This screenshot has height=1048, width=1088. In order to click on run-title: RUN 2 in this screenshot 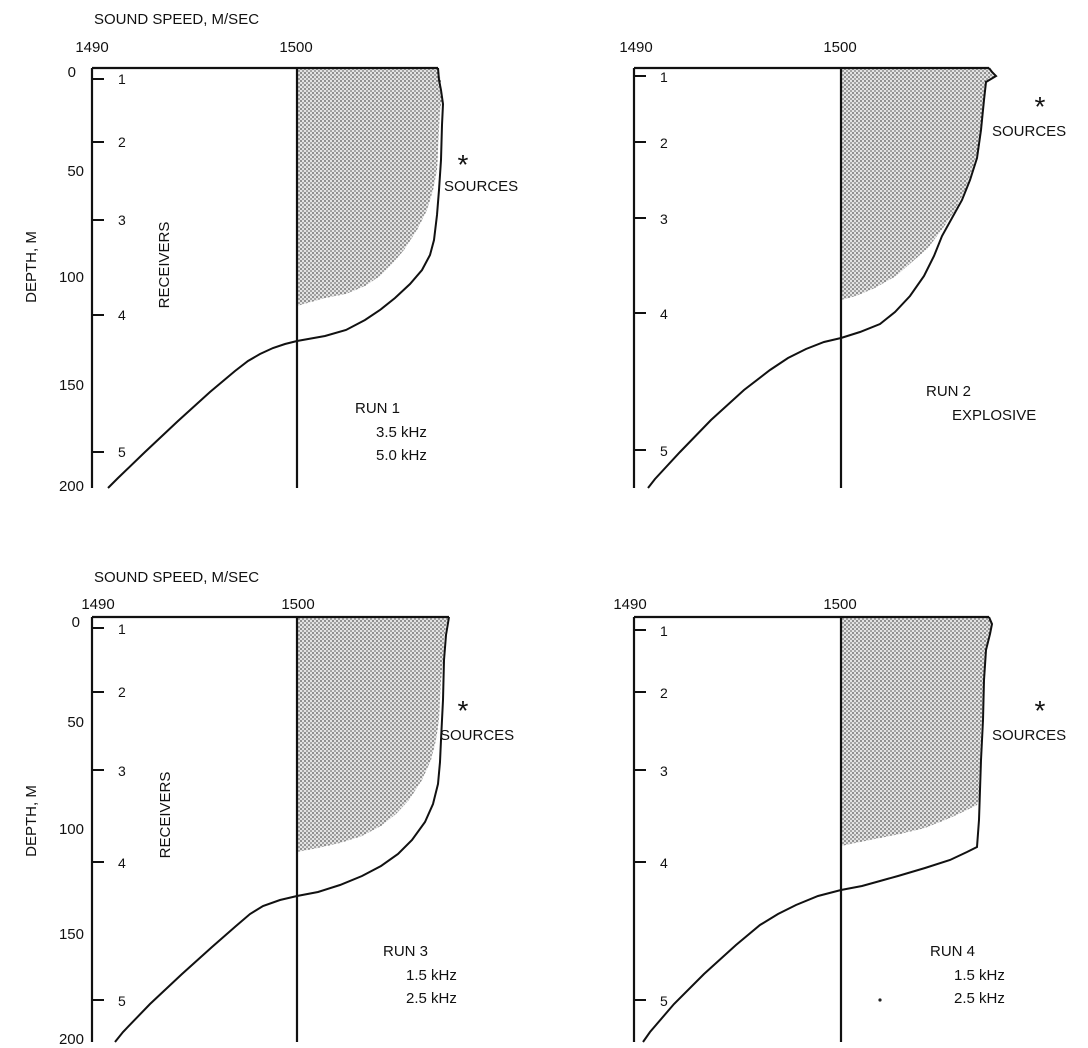, I will do `click(948, 391)`.